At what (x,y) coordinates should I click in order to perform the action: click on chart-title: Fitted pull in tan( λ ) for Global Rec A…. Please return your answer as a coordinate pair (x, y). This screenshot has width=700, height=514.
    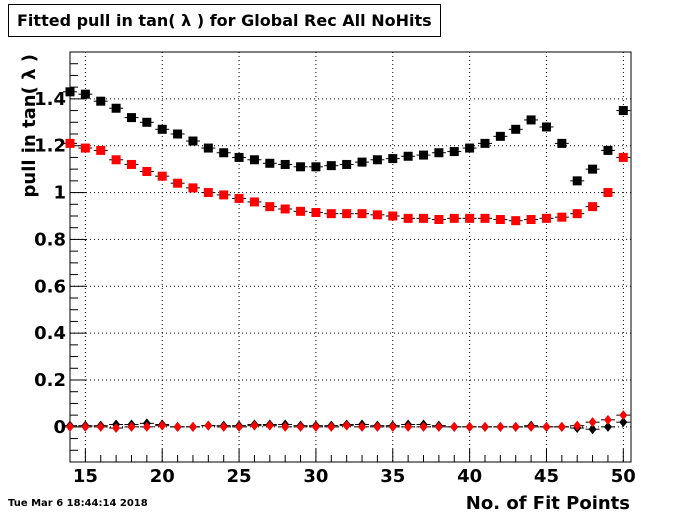
    Looking at the image, I should click on (224, 20).